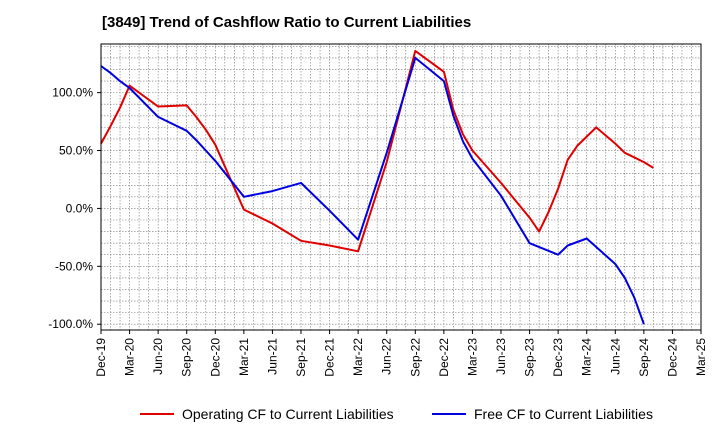 This screenshot has width=720, height=440. I want to click on x-tick-label: Mar-24, so click(587, 357).